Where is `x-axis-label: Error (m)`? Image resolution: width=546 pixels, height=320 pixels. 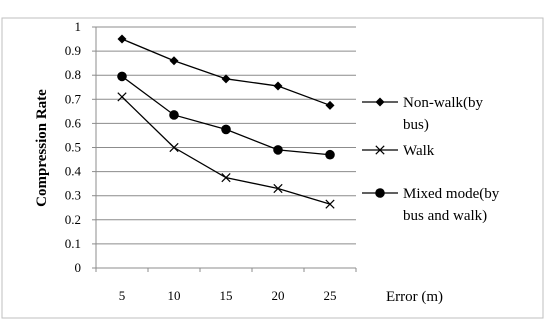 x-axis-label: Error (m) is located at coordinates (414, 297).